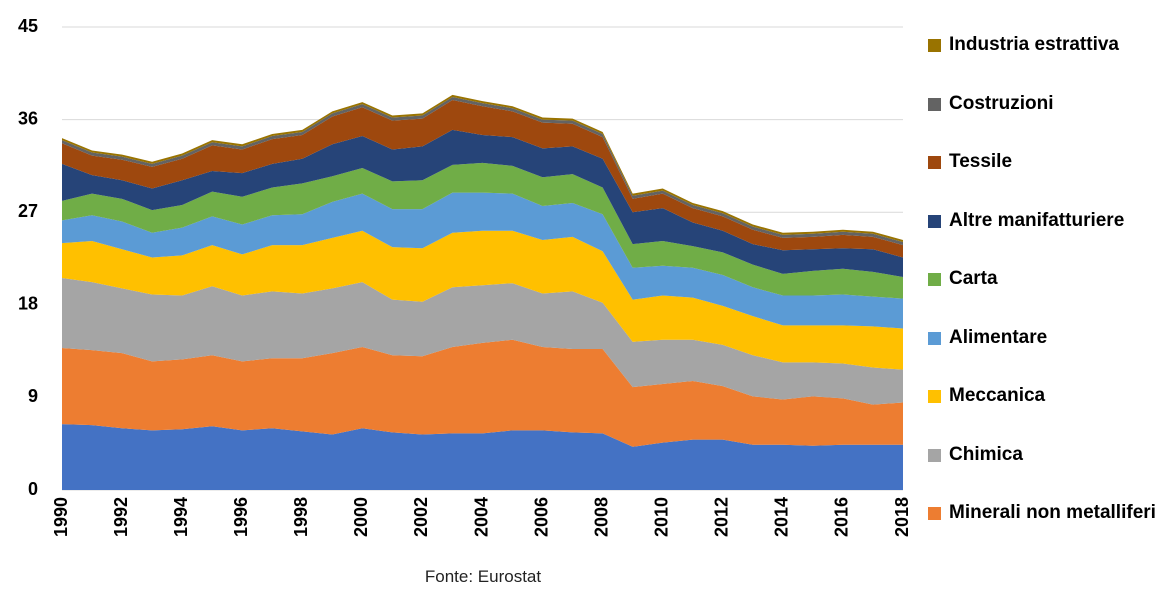 This screenshot has height=596, width=1173. Describe the element at coordinates (301, 517) in the screenshot. I see `x-tick-label: 1998` at that location.